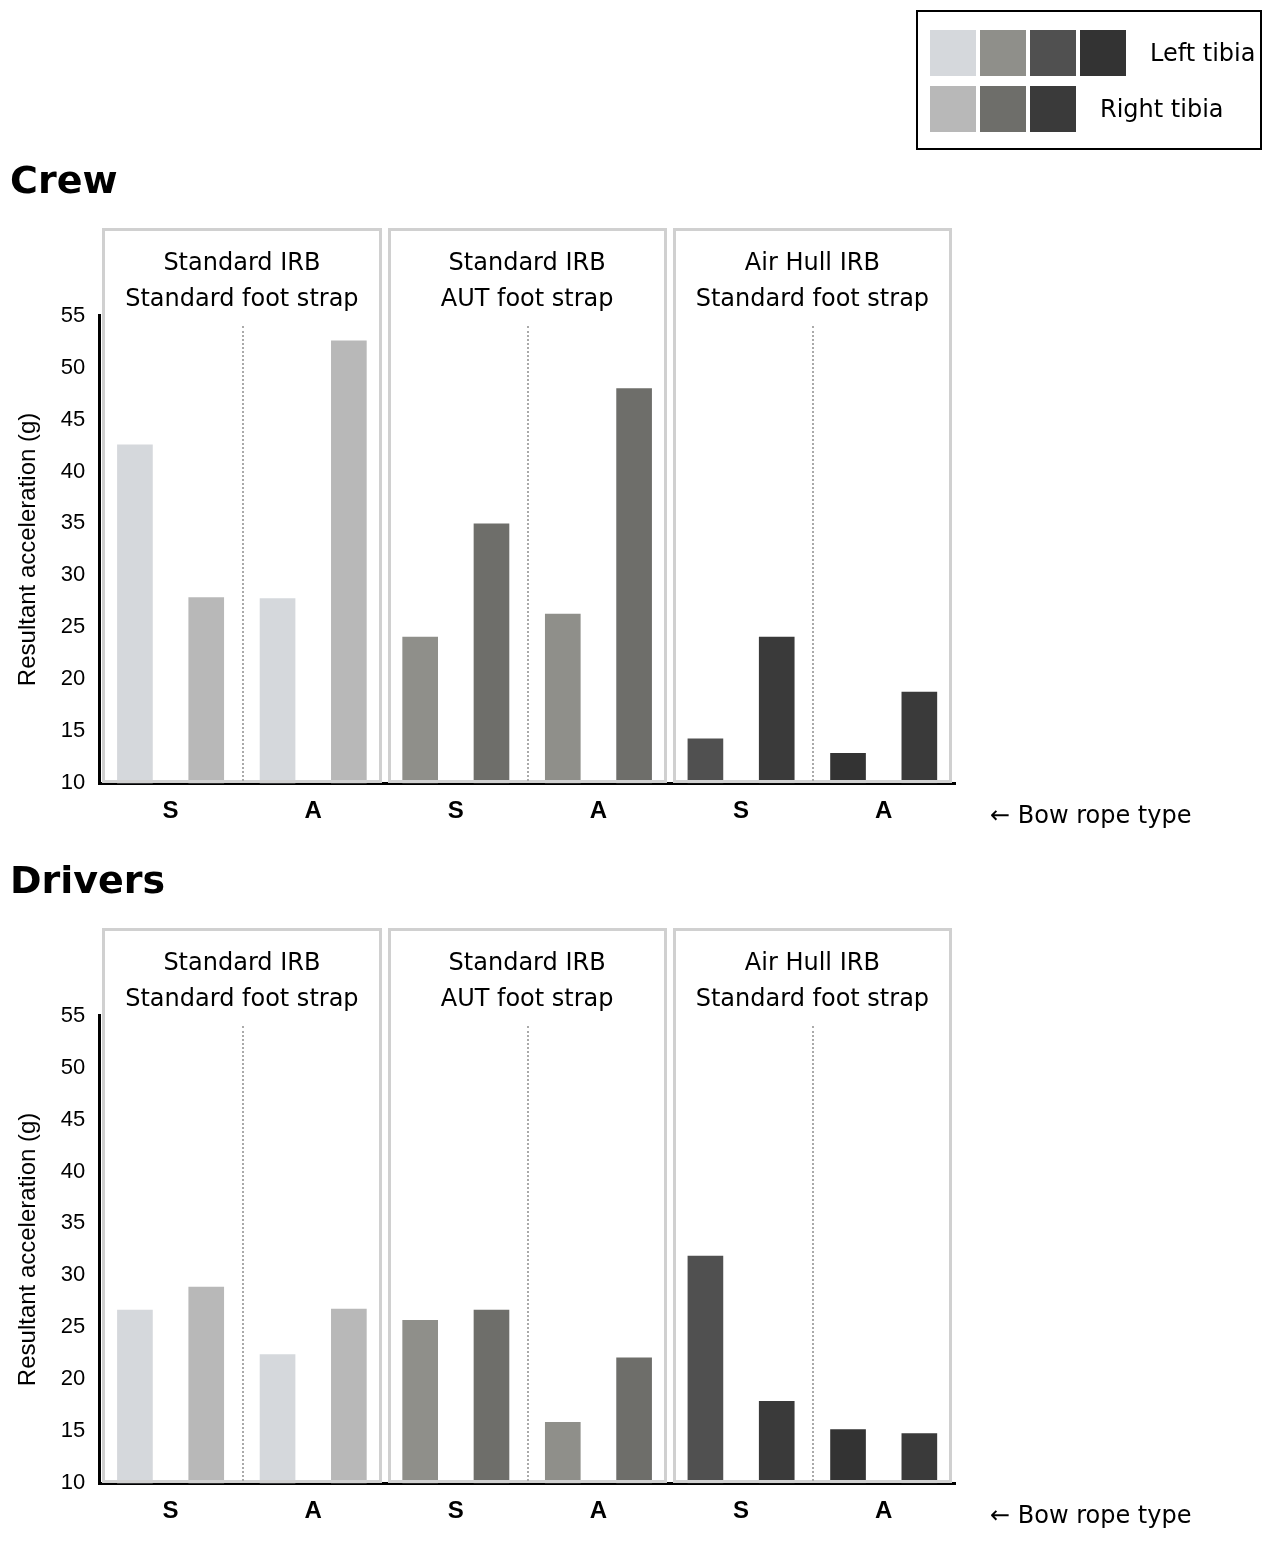 This screenshot has width=1271, height=1553. What do you see at coordinates (88, 879) in the screenshot?
I see `chart-title: Drivers` at bounding box center [88, 879].